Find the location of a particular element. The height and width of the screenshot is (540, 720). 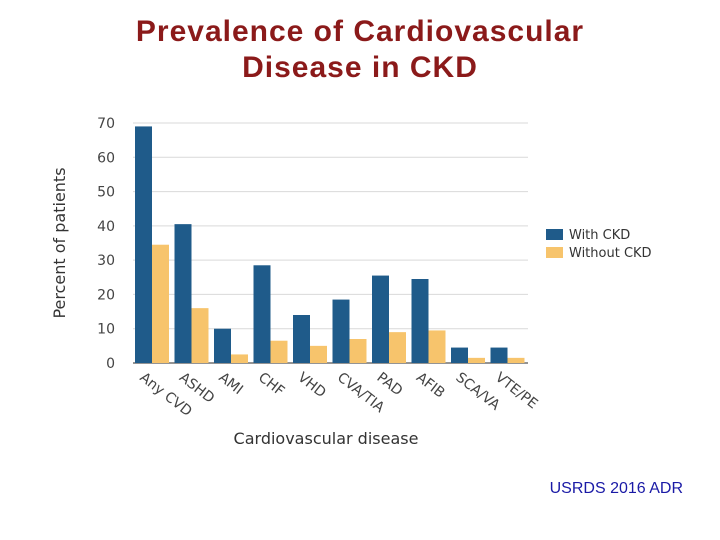

x-tick-label: VTE/PE is located at coordinates (516, 391).